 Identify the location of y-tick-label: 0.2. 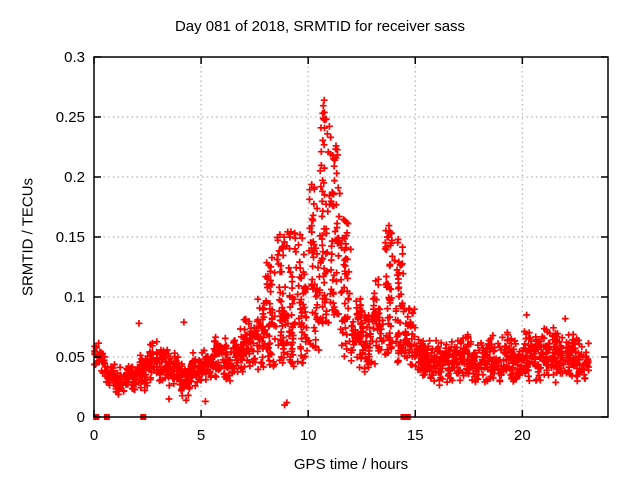
(74, 177).